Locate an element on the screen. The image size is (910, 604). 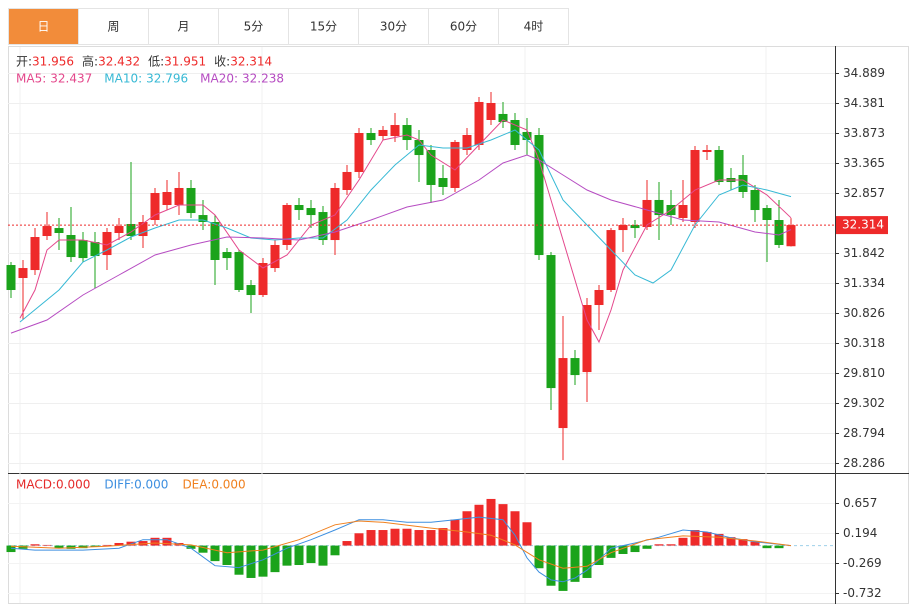
legend-text: 32.432 is located at coordinates (119, 62).